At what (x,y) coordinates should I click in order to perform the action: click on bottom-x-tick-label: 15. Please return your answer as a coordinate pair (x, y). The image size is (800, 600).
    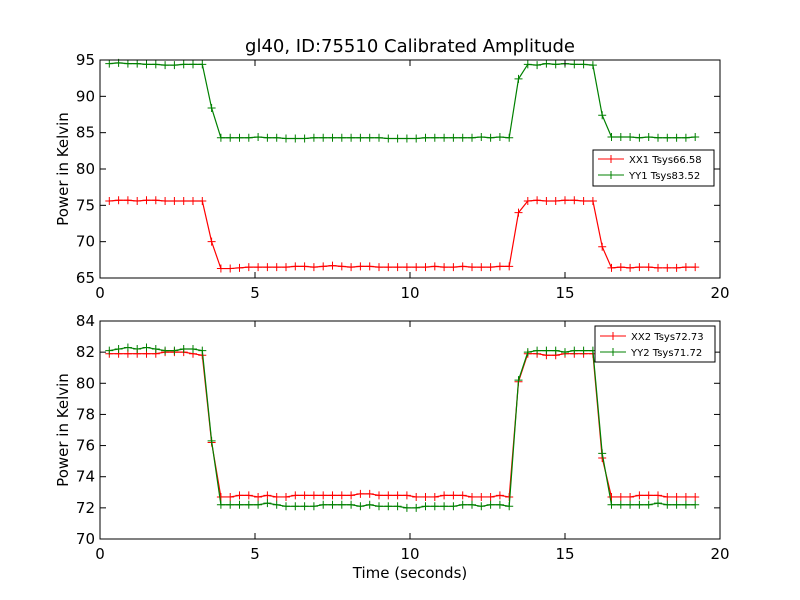
    Looking at the image, I should click on (564, 554).